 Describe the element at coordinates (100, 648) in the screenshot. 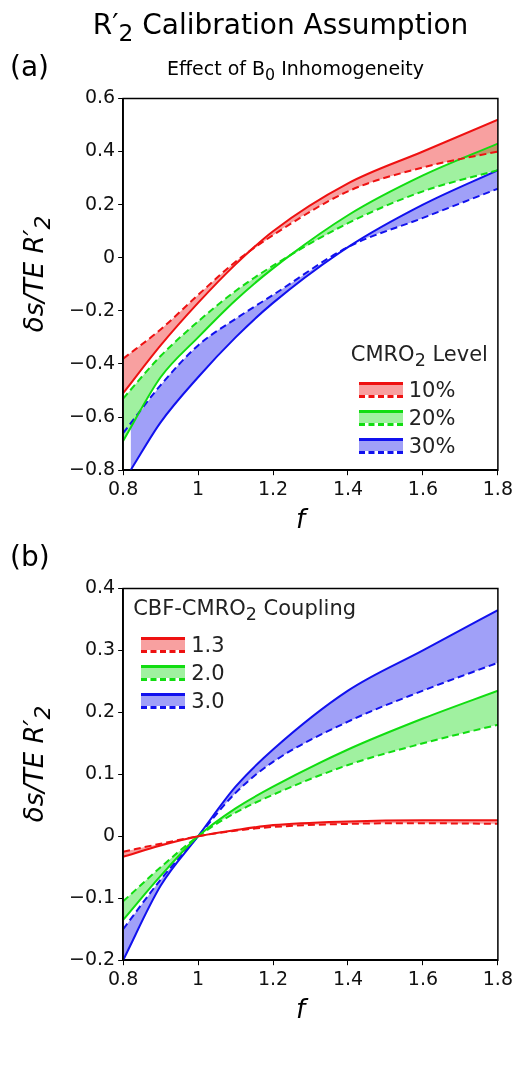

I see `y-tick-label: 0.3` at that location.